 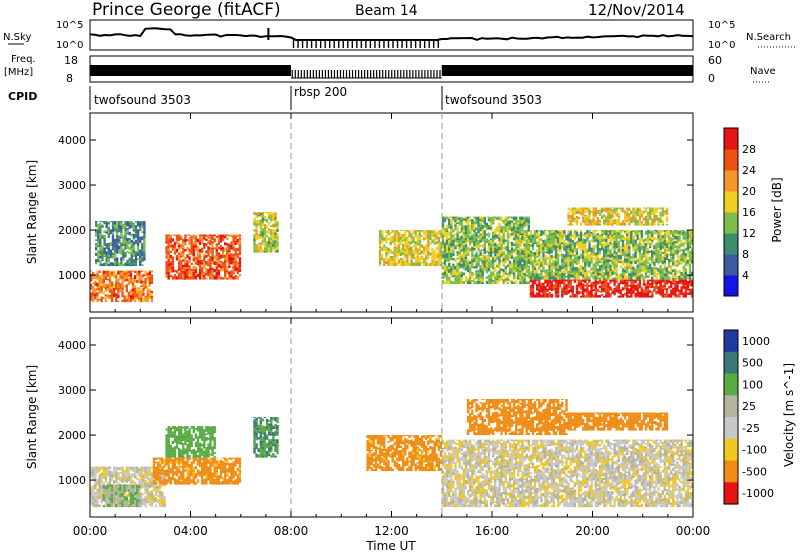 I want to click on freq-tick-lo: 8, so click(x=69, y=78).